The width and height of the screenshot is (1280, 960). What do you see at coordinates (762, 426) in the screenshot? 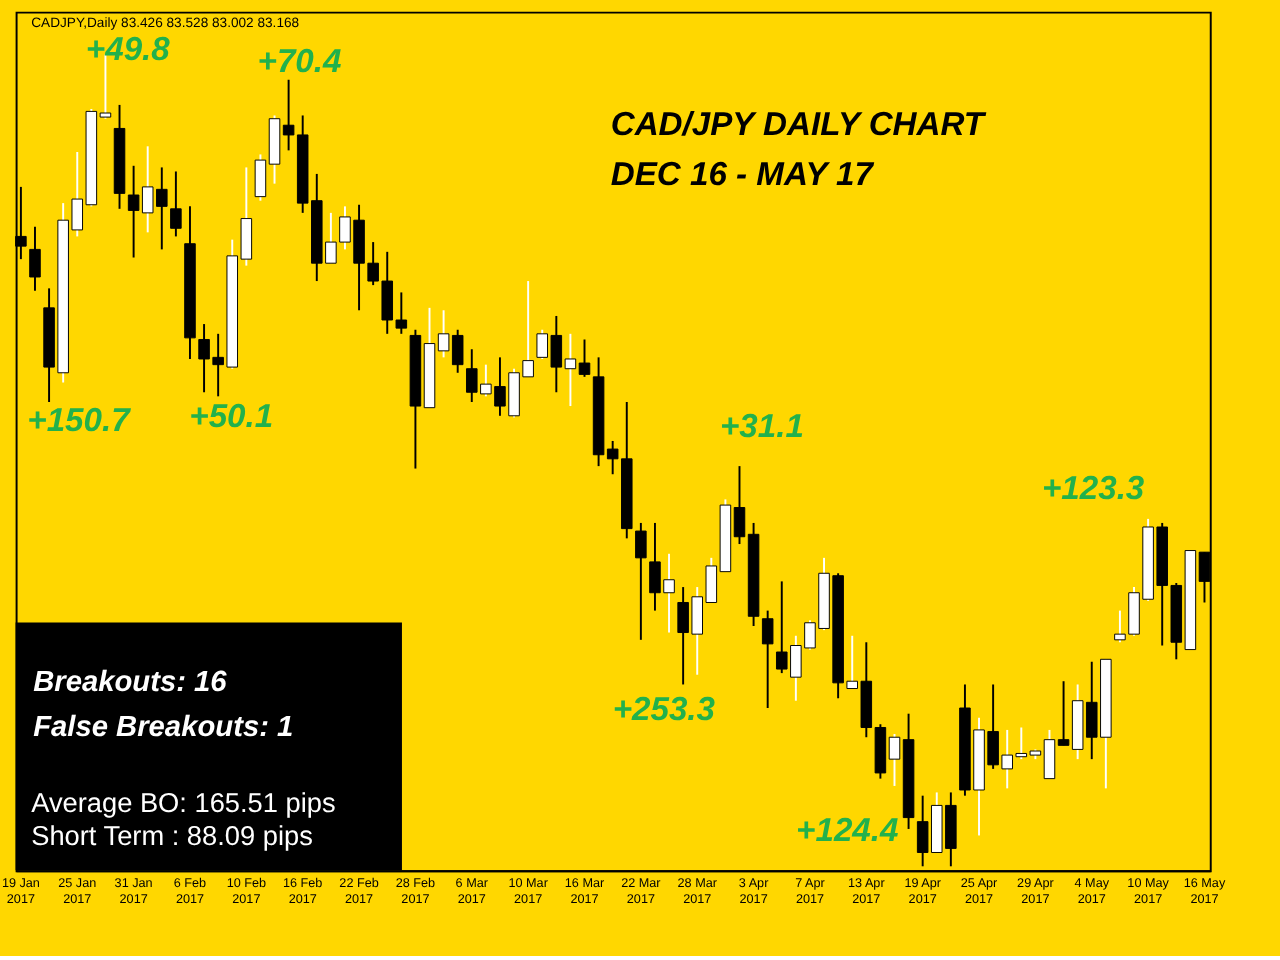
I see `annotation: +31.1` at bounding box center [762, 426].